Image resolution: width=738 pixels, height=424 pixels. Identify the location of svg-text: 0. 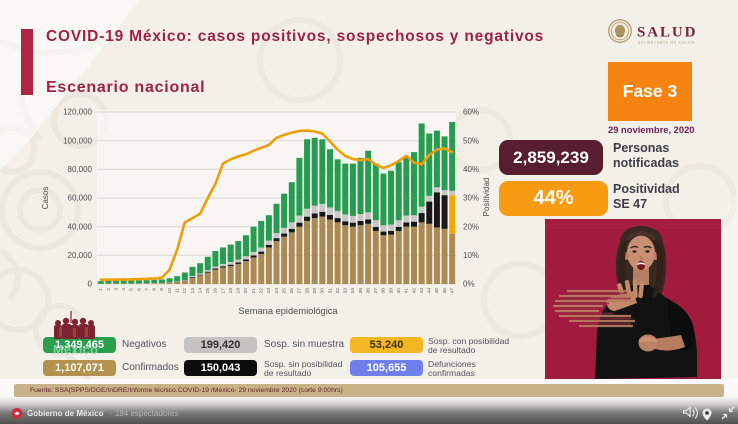
(90, 284).